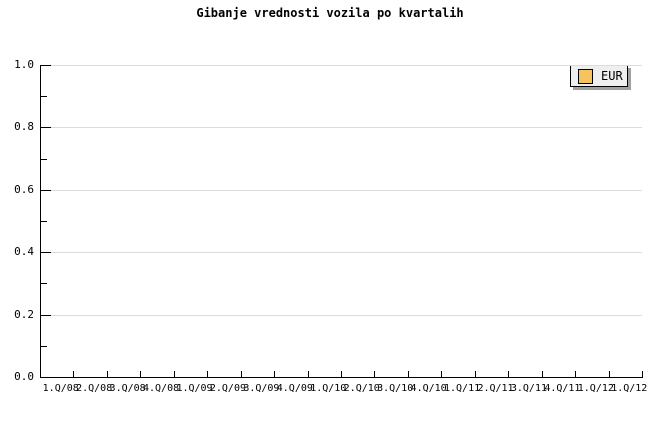  What do you see at coordinates (361, 388) in the screenshot?
I see `x-axis-tick-label: 2.Q/10` at bounding box center [361, 388].